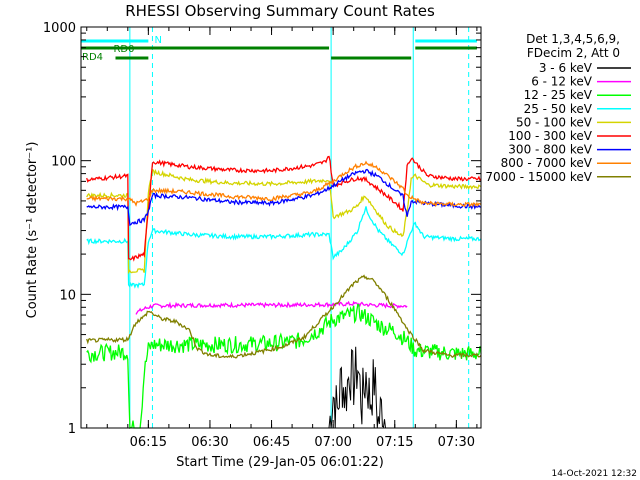  Describe the element at coordinates (72, 429) in the screenshot. I see `y-tick-label: 1` at that location.